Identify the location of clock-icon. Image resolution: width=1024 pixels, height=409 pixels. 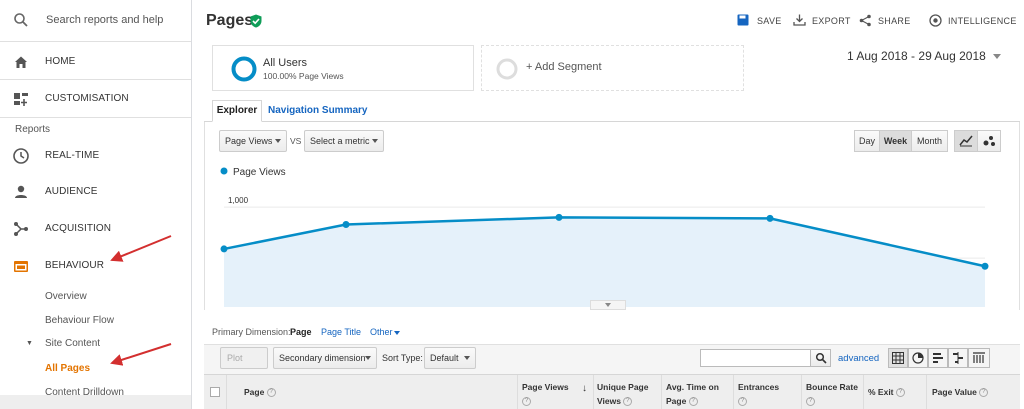
(21, 156).